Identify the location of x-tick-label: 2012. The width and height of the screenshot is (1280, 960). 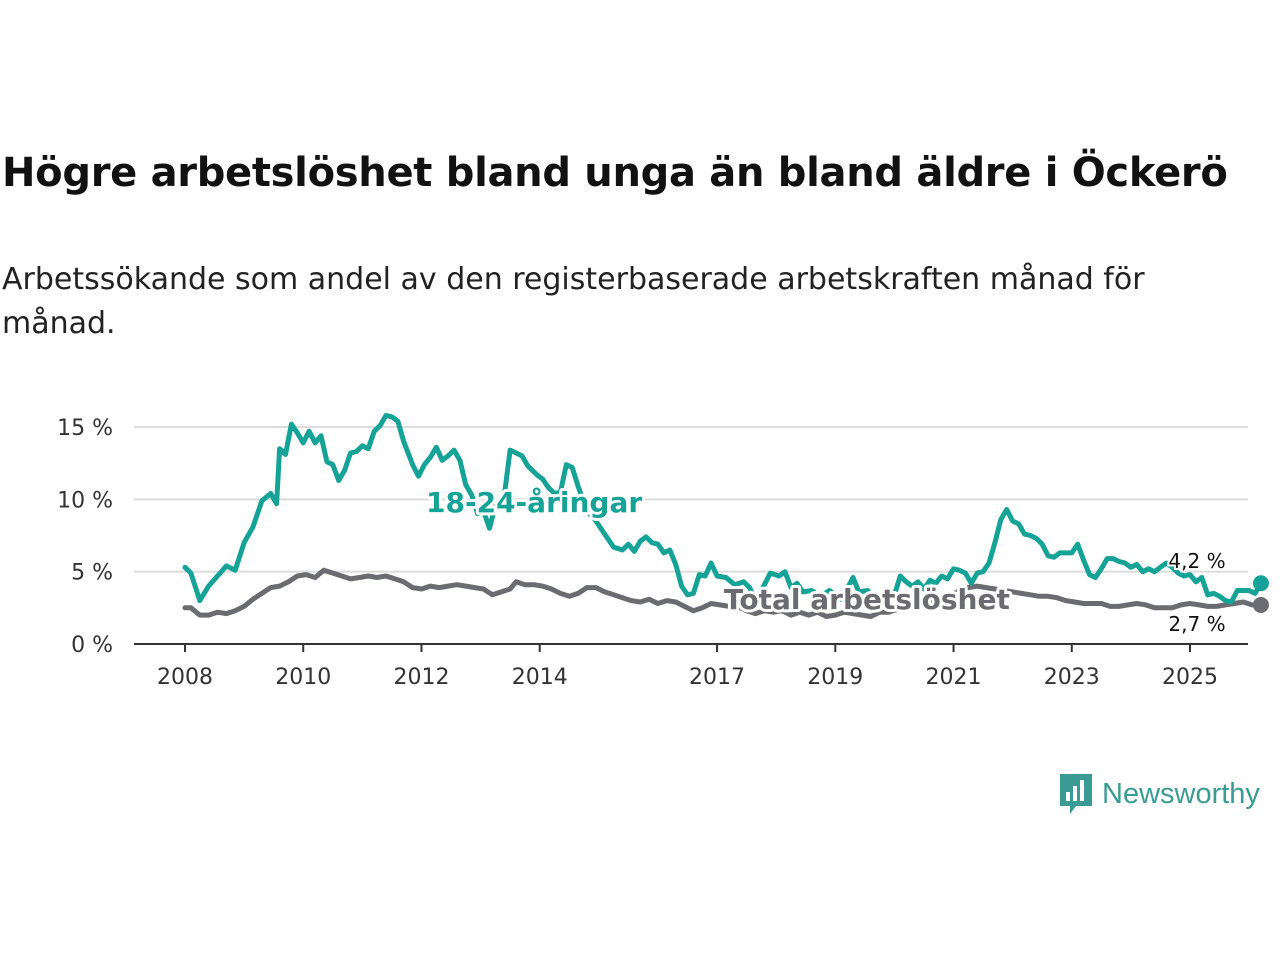
(421, 677).